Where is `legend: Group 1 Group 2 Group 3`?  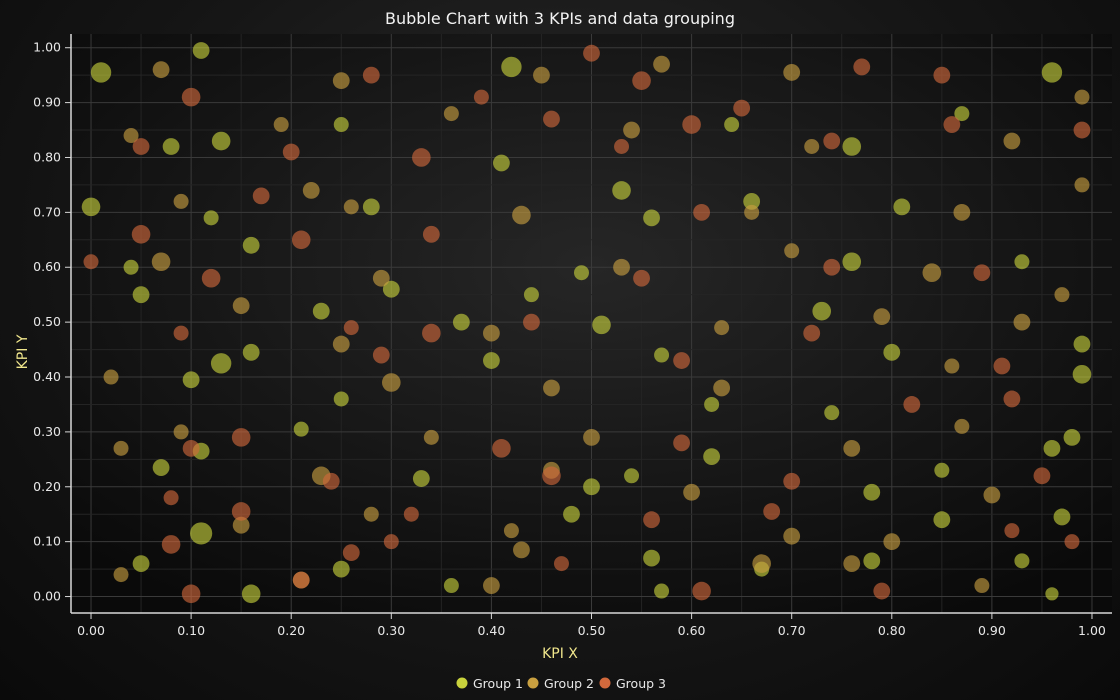
legend: Group 1 Group 2 Group 3 is located at coordinates (561, 683).